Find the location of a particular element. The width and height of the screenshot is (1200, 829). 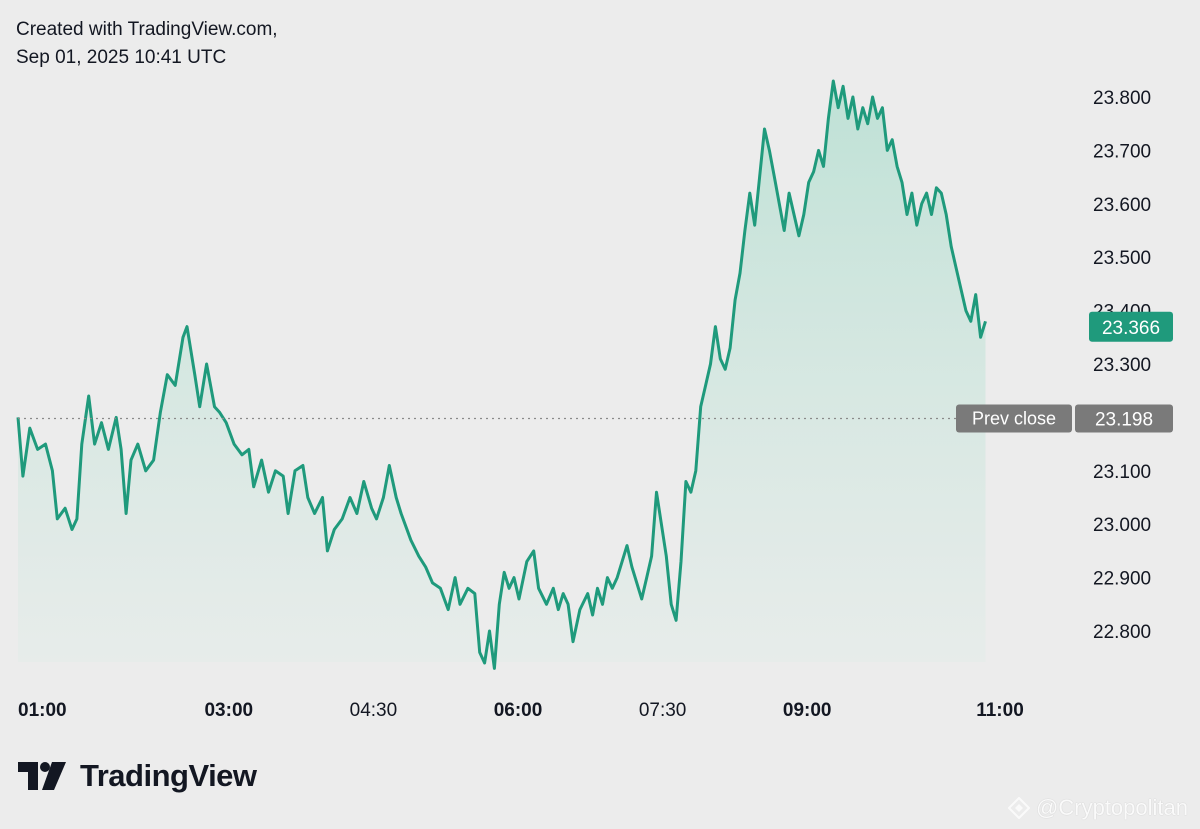

timestamp-text: Sep 01, 2025 10:41 UTC is located at coordinates (121, 57).